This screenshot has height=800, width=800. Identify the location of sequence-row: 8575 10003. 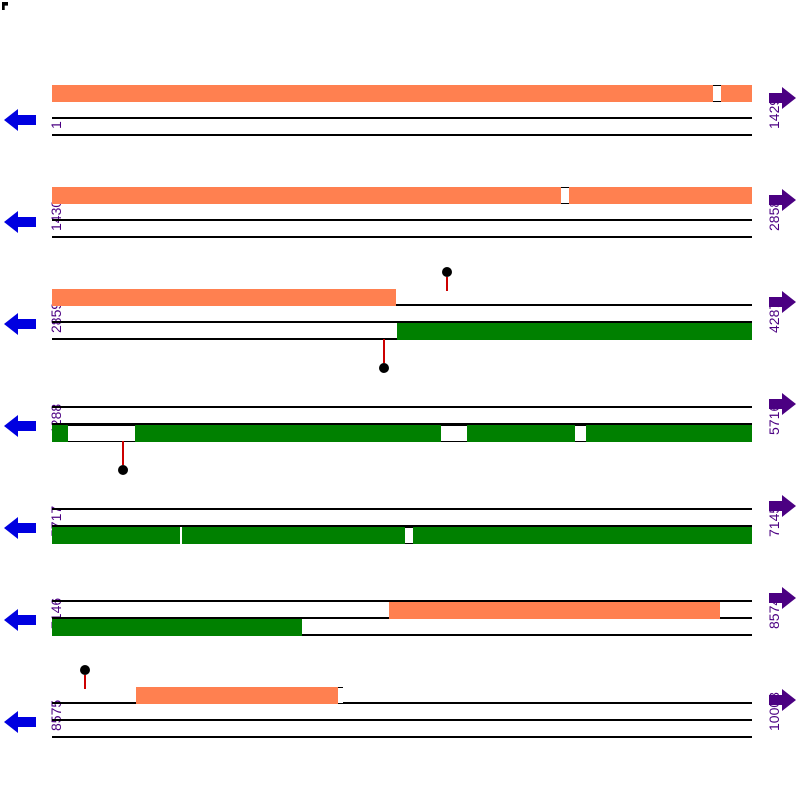
(400, 715).